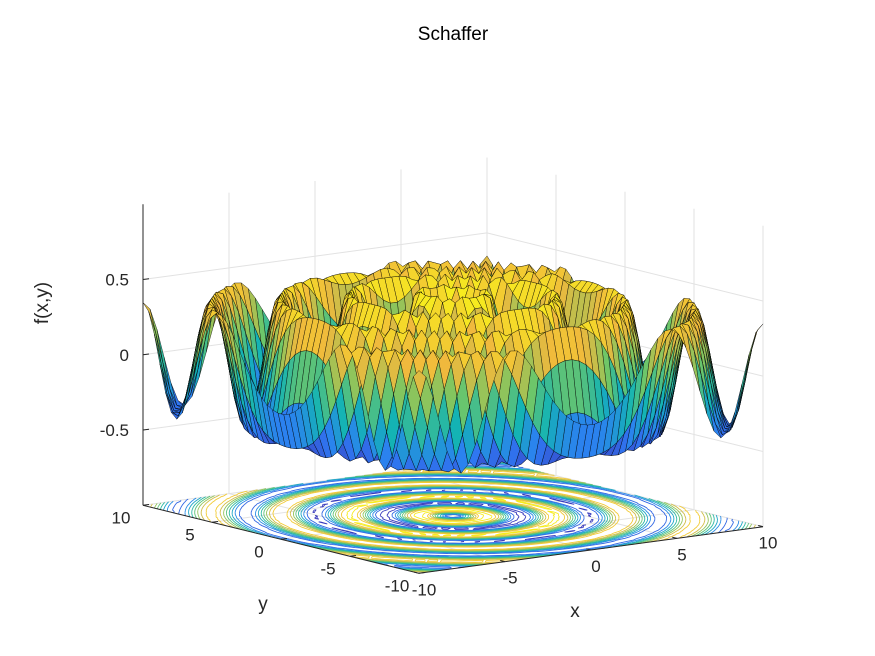  Describe the element at coordinates (121, 517) in the screenshot. I see `y-tick-label: 10` at that location.